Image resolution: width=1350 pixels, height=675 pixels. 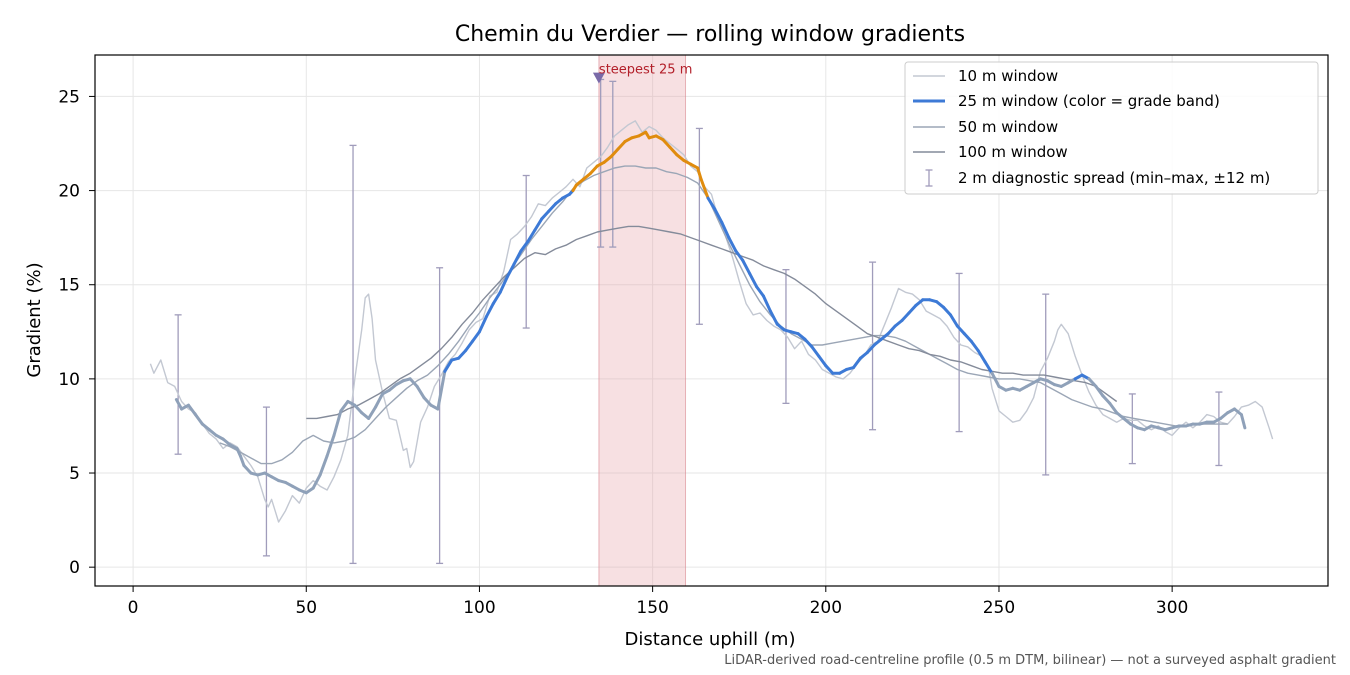 I want to click on x-axis-label: Distance uphill (m), so click(x=710, y=639).